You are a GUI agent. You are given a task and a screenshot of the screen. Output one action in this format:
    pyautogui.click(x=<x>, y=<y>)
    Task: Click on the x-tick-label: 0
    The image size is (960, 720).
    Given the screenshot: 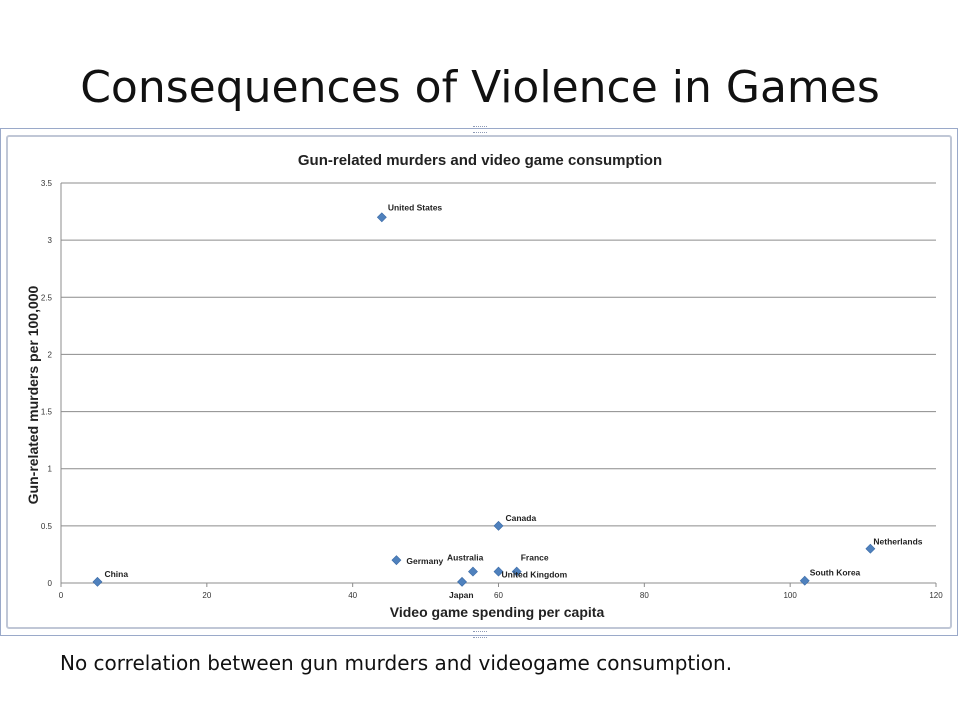 What is the action you would take?
    pyautogui.click(x=61, y=595)
    